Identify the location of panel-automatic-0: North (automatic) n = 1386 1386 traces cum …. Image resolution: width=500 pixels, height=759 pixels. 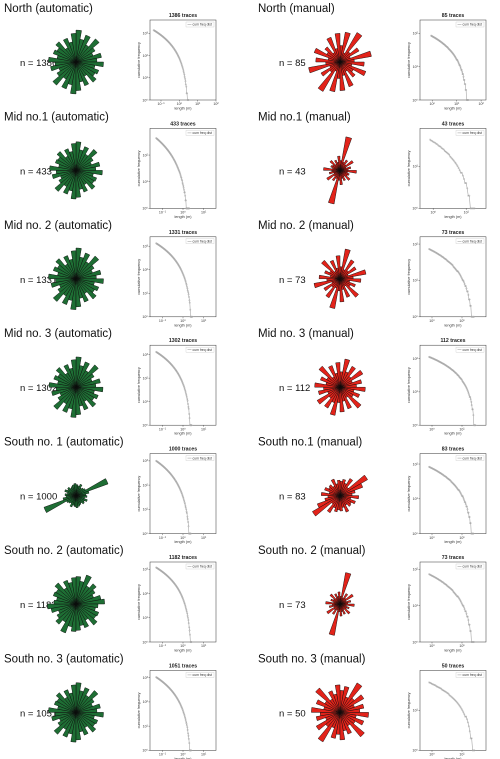
(111, 57).